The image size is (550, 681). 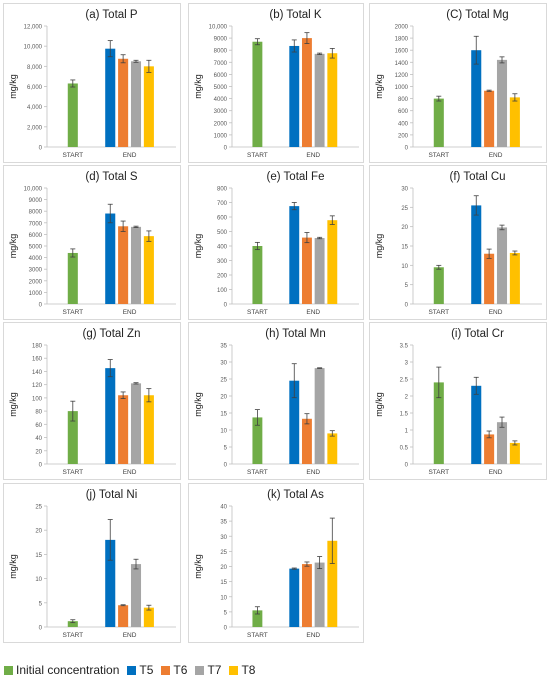 What do you see at coordinates (295, 495) in the screenshot?
I see `chart-title: (k) Total As` at bounding box center [295, 495].